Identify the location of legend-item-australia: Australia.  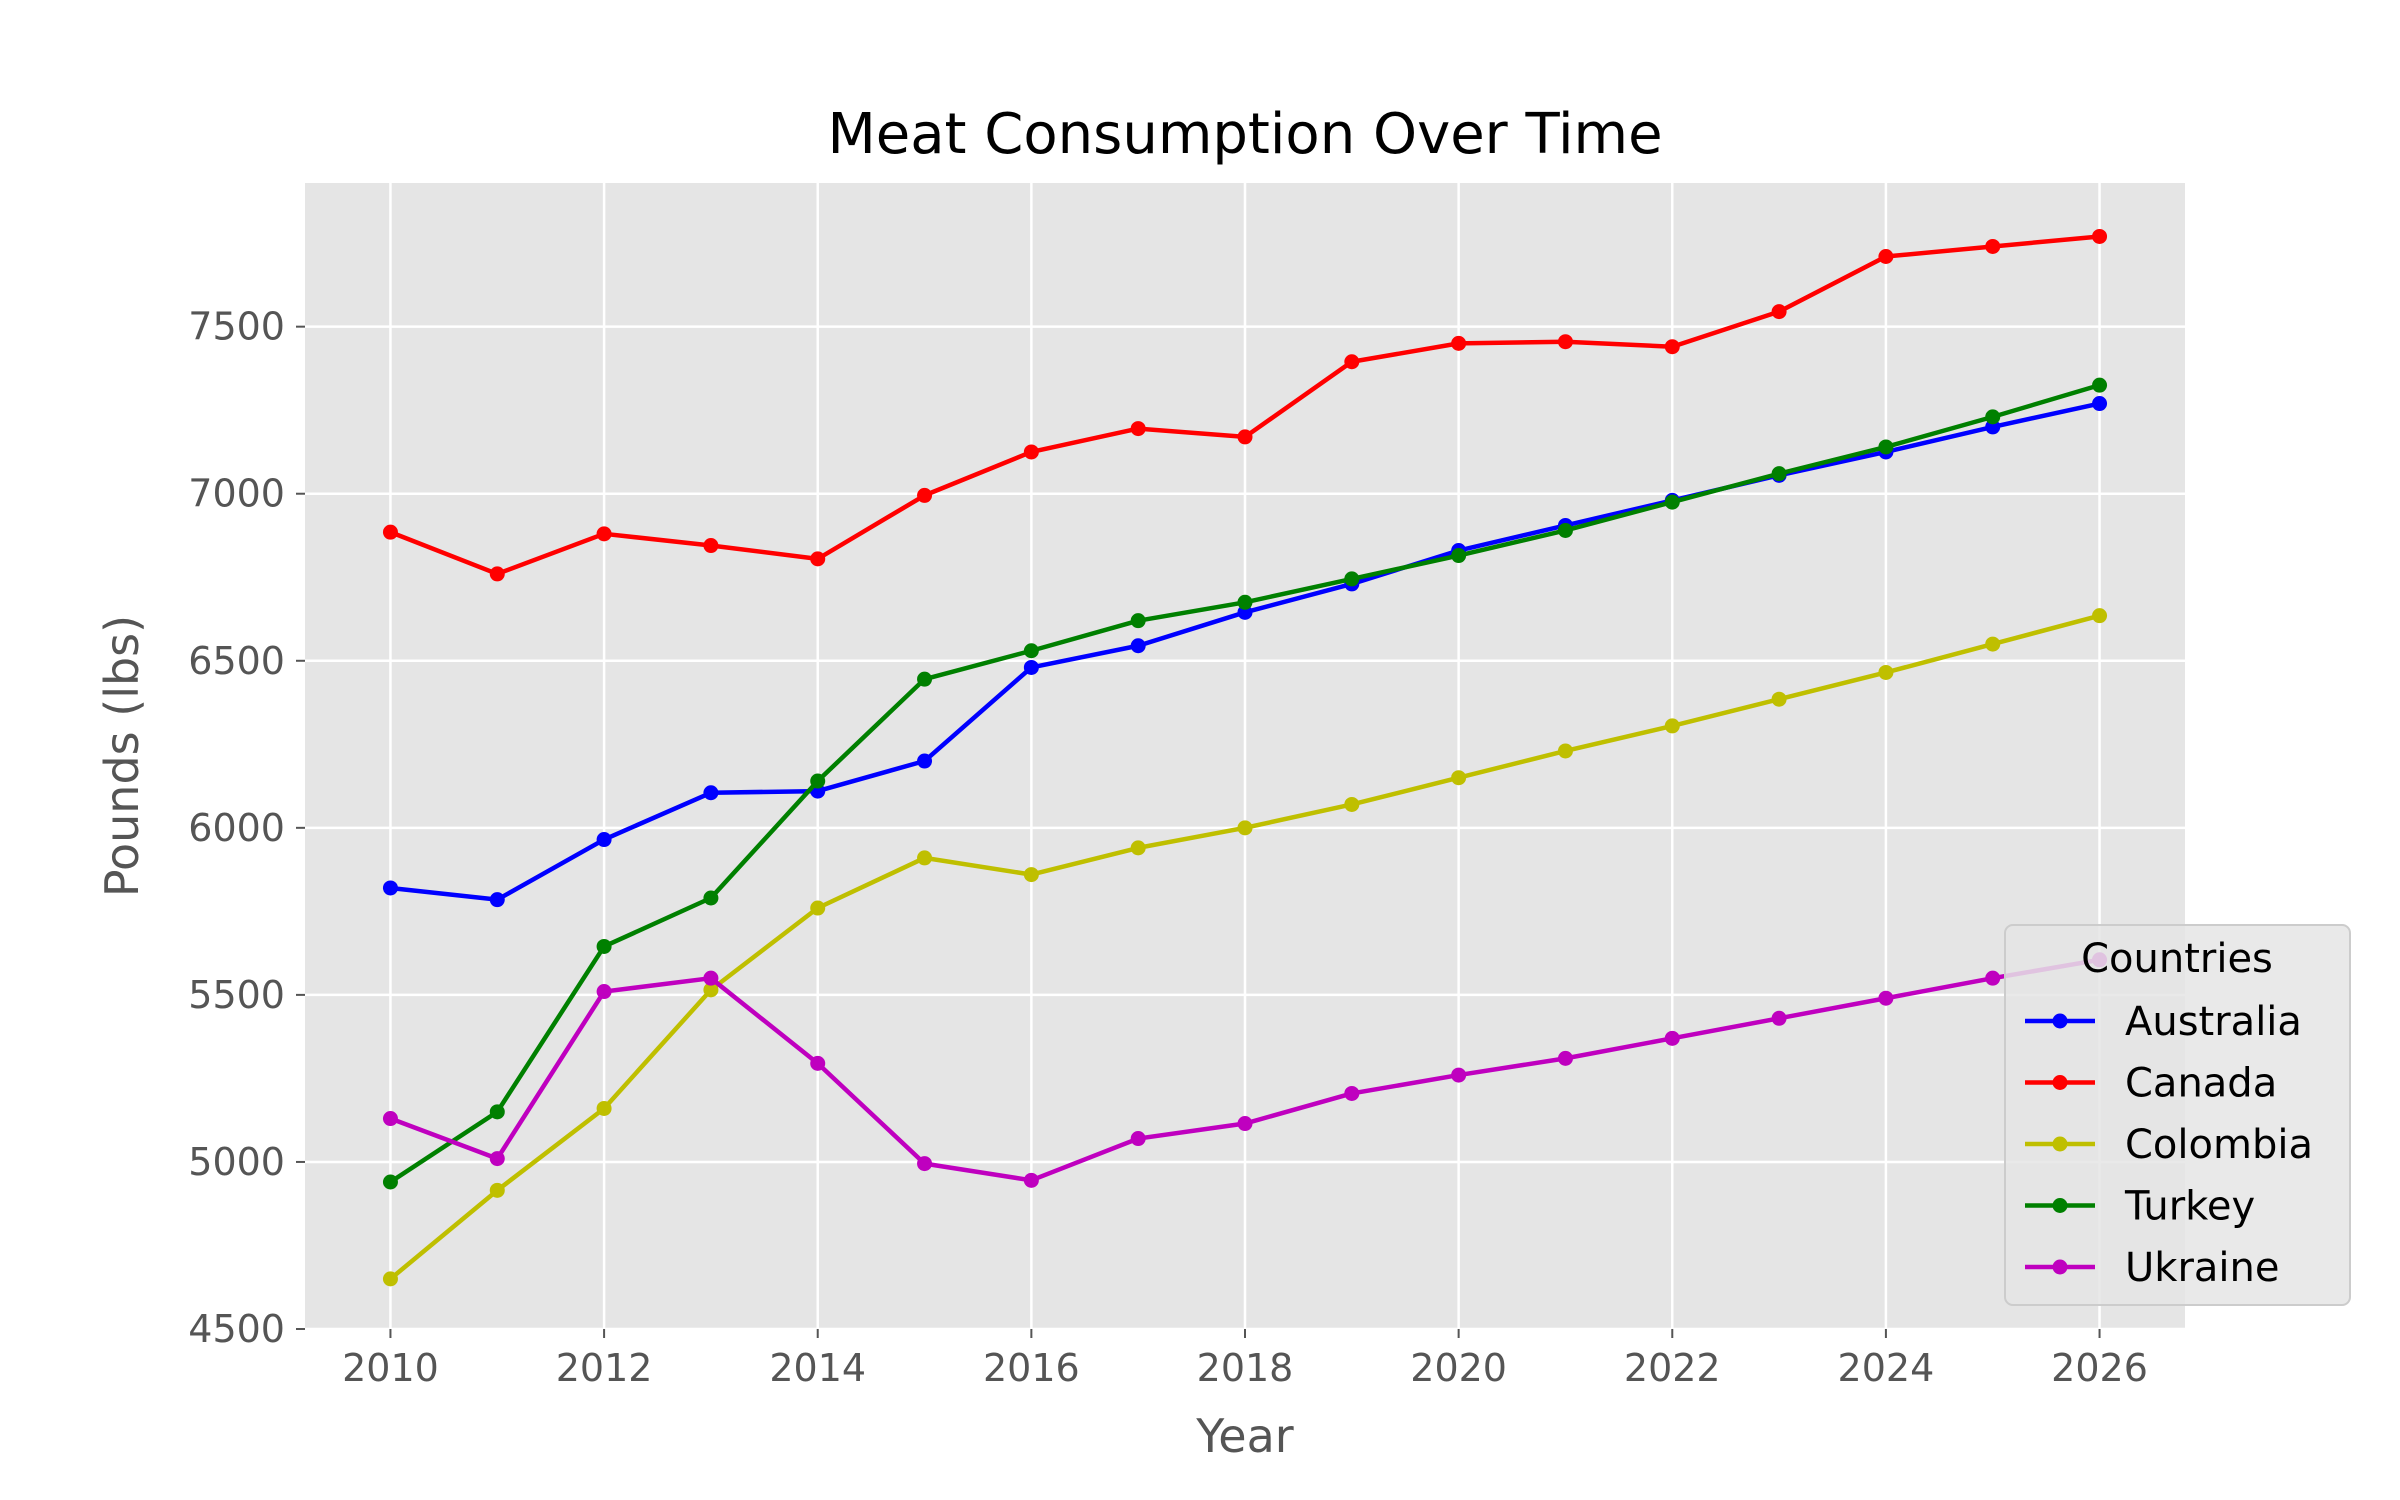
(2163, 1022).